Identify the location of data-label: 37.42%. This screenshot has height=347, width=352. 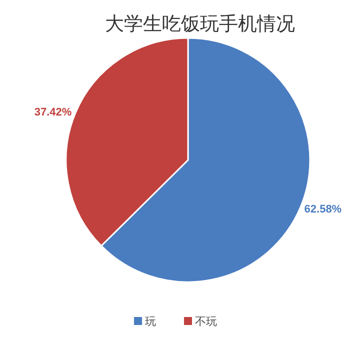
(53, 112).